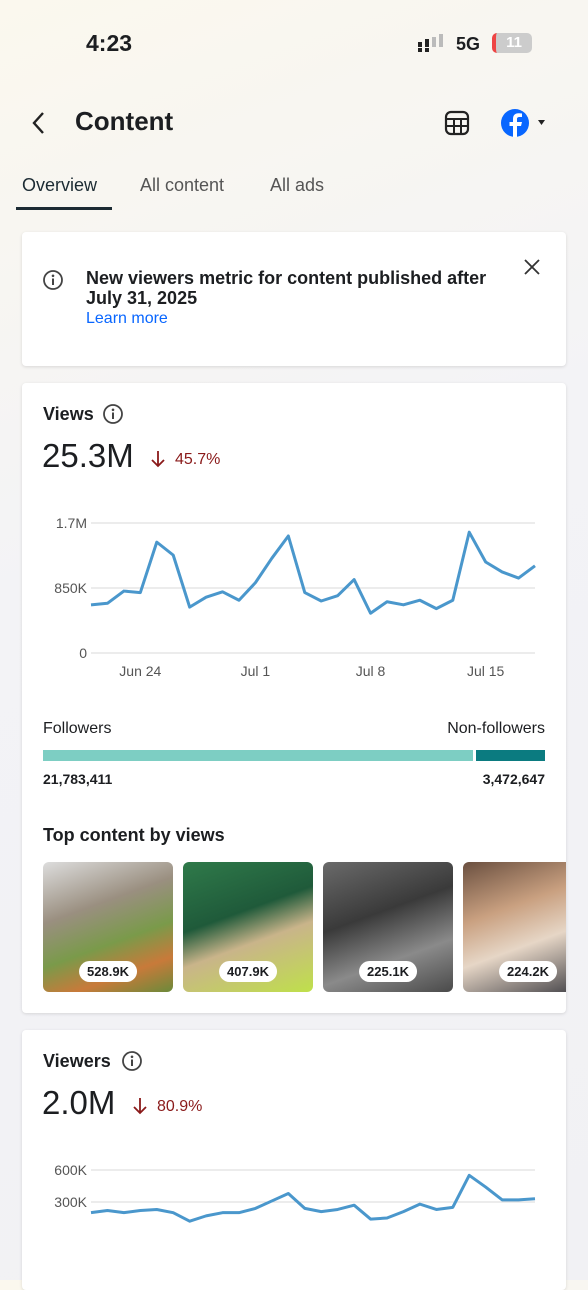 The width and height of the screenshot is (588, 1290). What do you see at coordinates (486, 671) in the screenshot?
I see `x-tick-label: Jul 15` at bounding box center [486, 671].